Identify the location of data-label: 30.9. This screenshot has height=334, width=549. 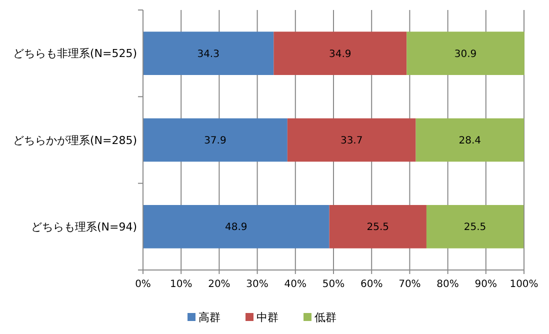
(465, 54).